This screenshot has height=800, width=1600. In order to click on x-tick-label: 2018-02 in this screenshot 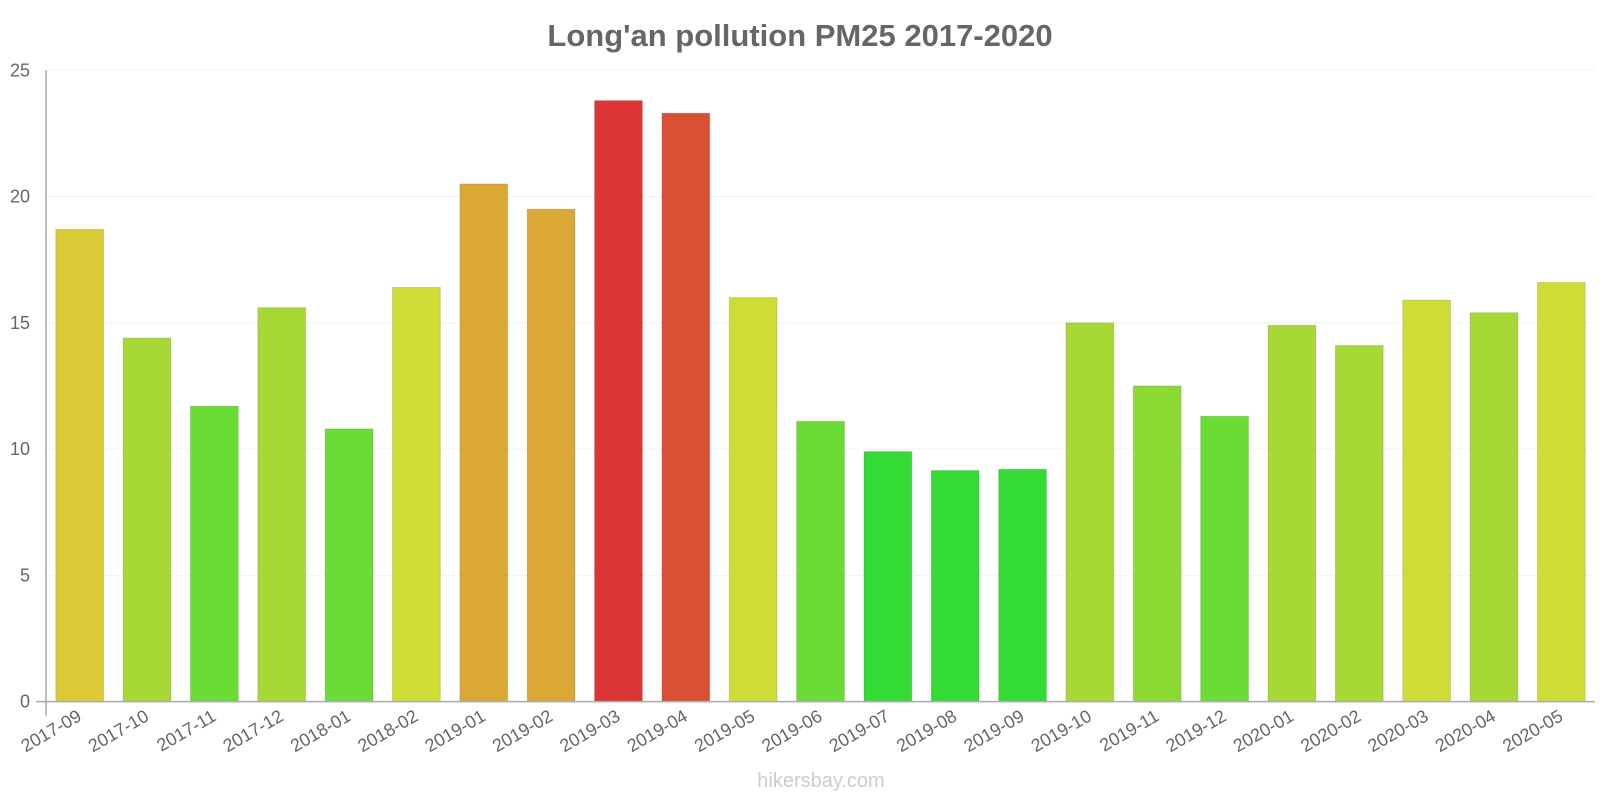, I will do `click(387, 731)`.